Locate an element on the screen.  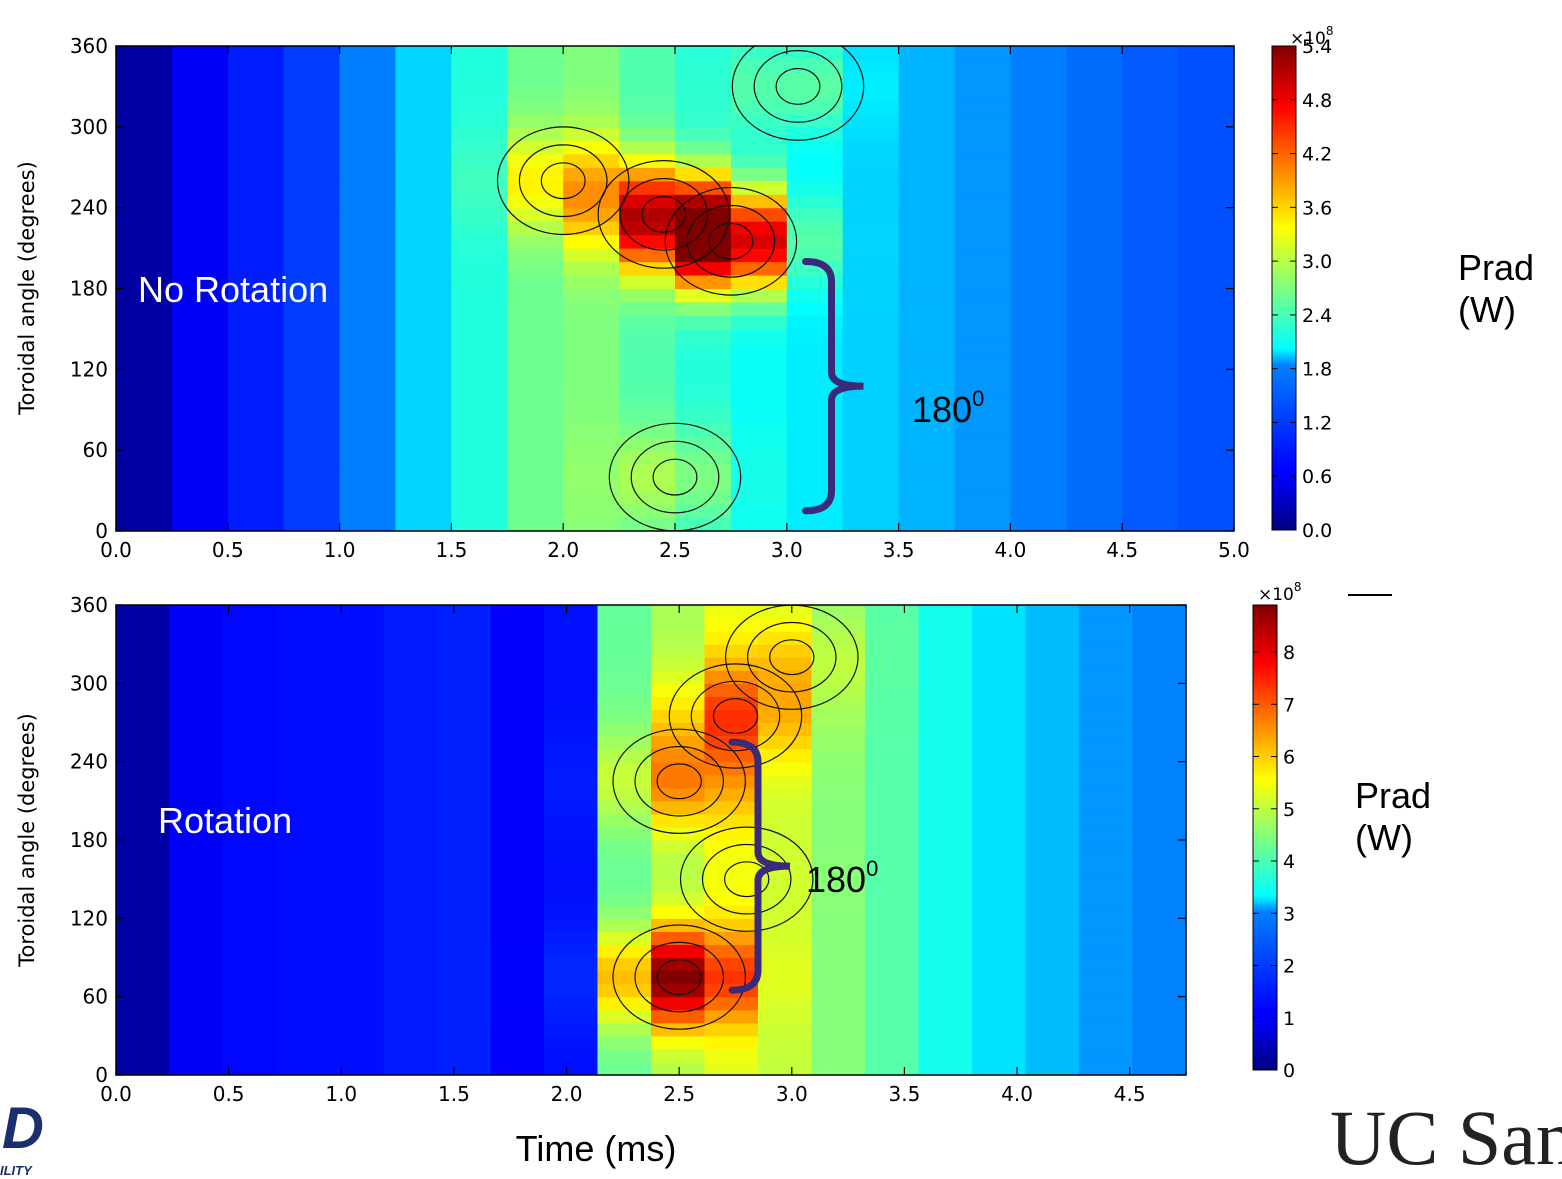
bottom-contour-line is located at coordinates (679, 977).